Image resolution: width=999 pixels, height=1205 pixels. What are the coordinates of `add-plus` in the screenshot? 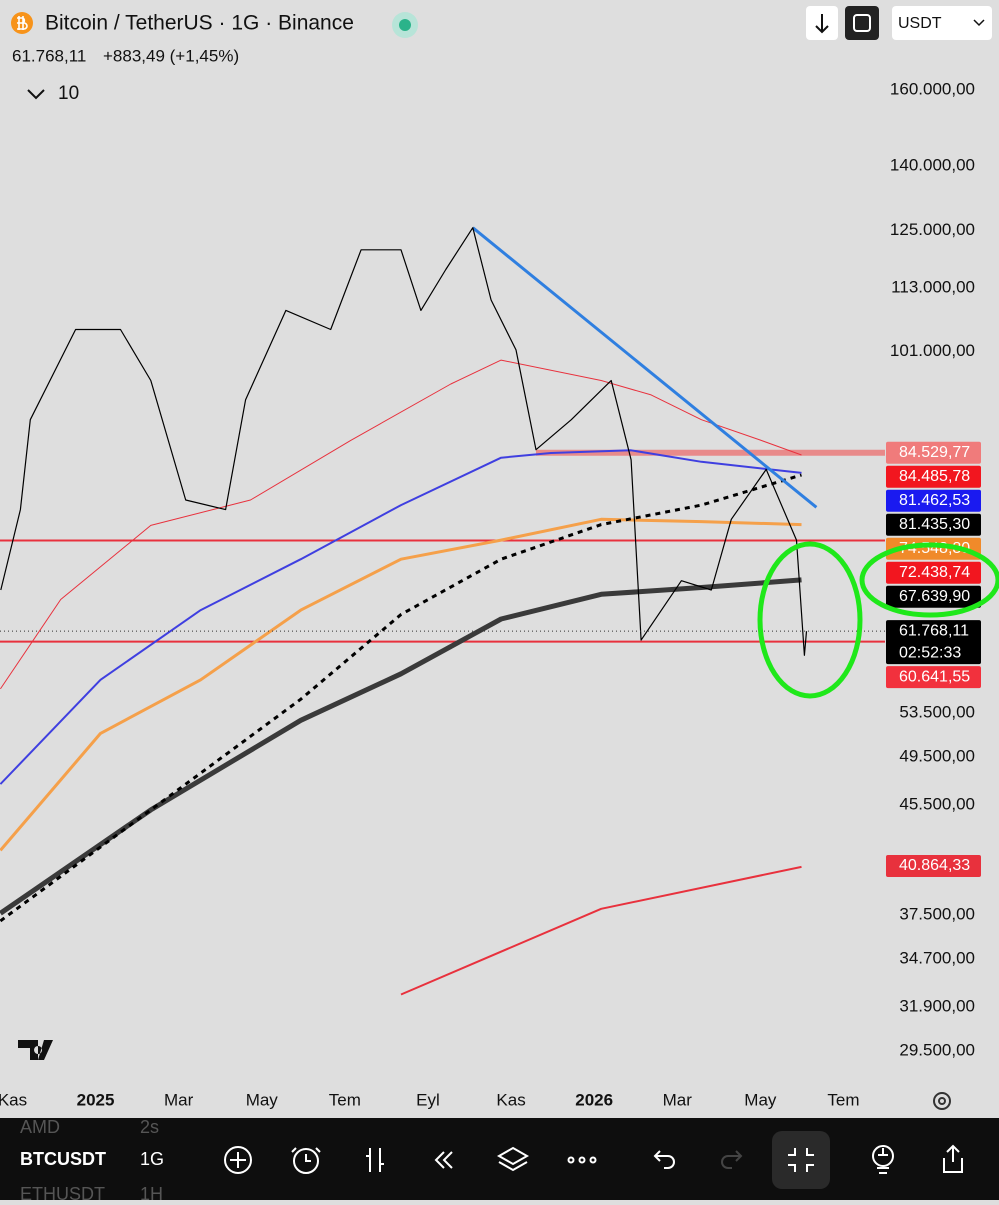 It's located at (238, 1160).